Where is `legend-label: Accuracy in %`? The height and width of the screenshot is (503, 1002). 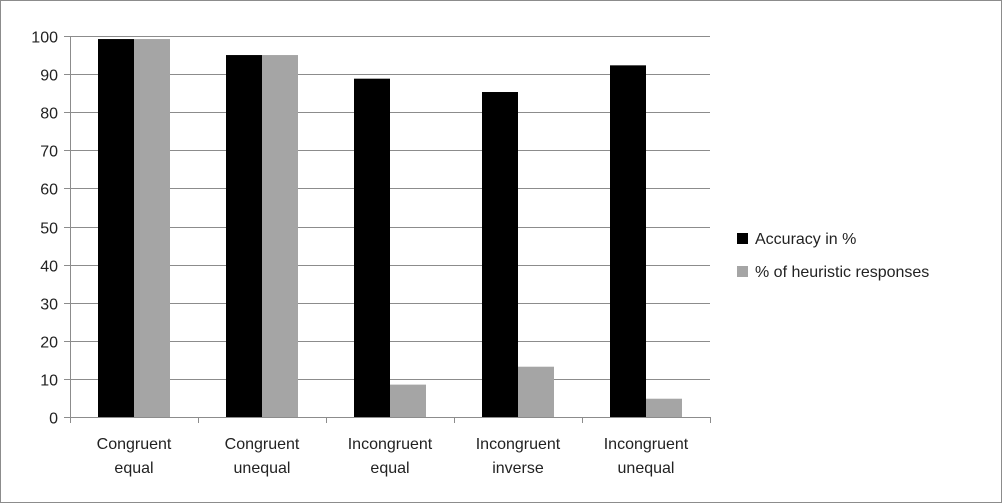 legend-label: Accuracy in % is located at coordinates (805, 239).